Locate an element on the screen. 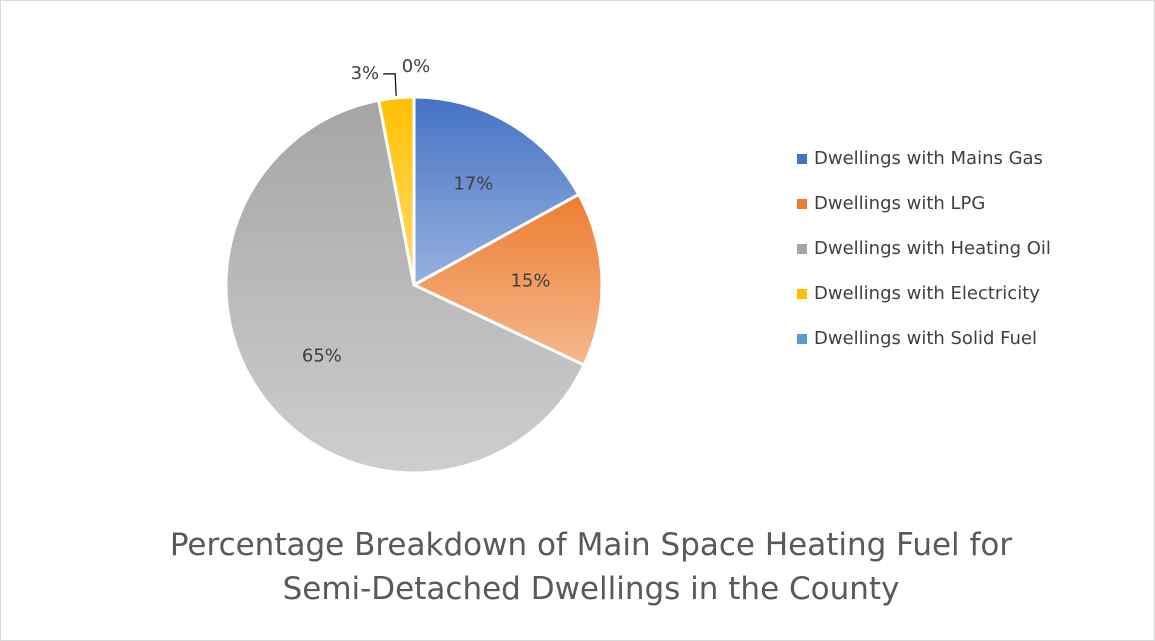 The width and height of the screenshot is (1155, 641). data-label: 17% is located at coordinates (473, 184).